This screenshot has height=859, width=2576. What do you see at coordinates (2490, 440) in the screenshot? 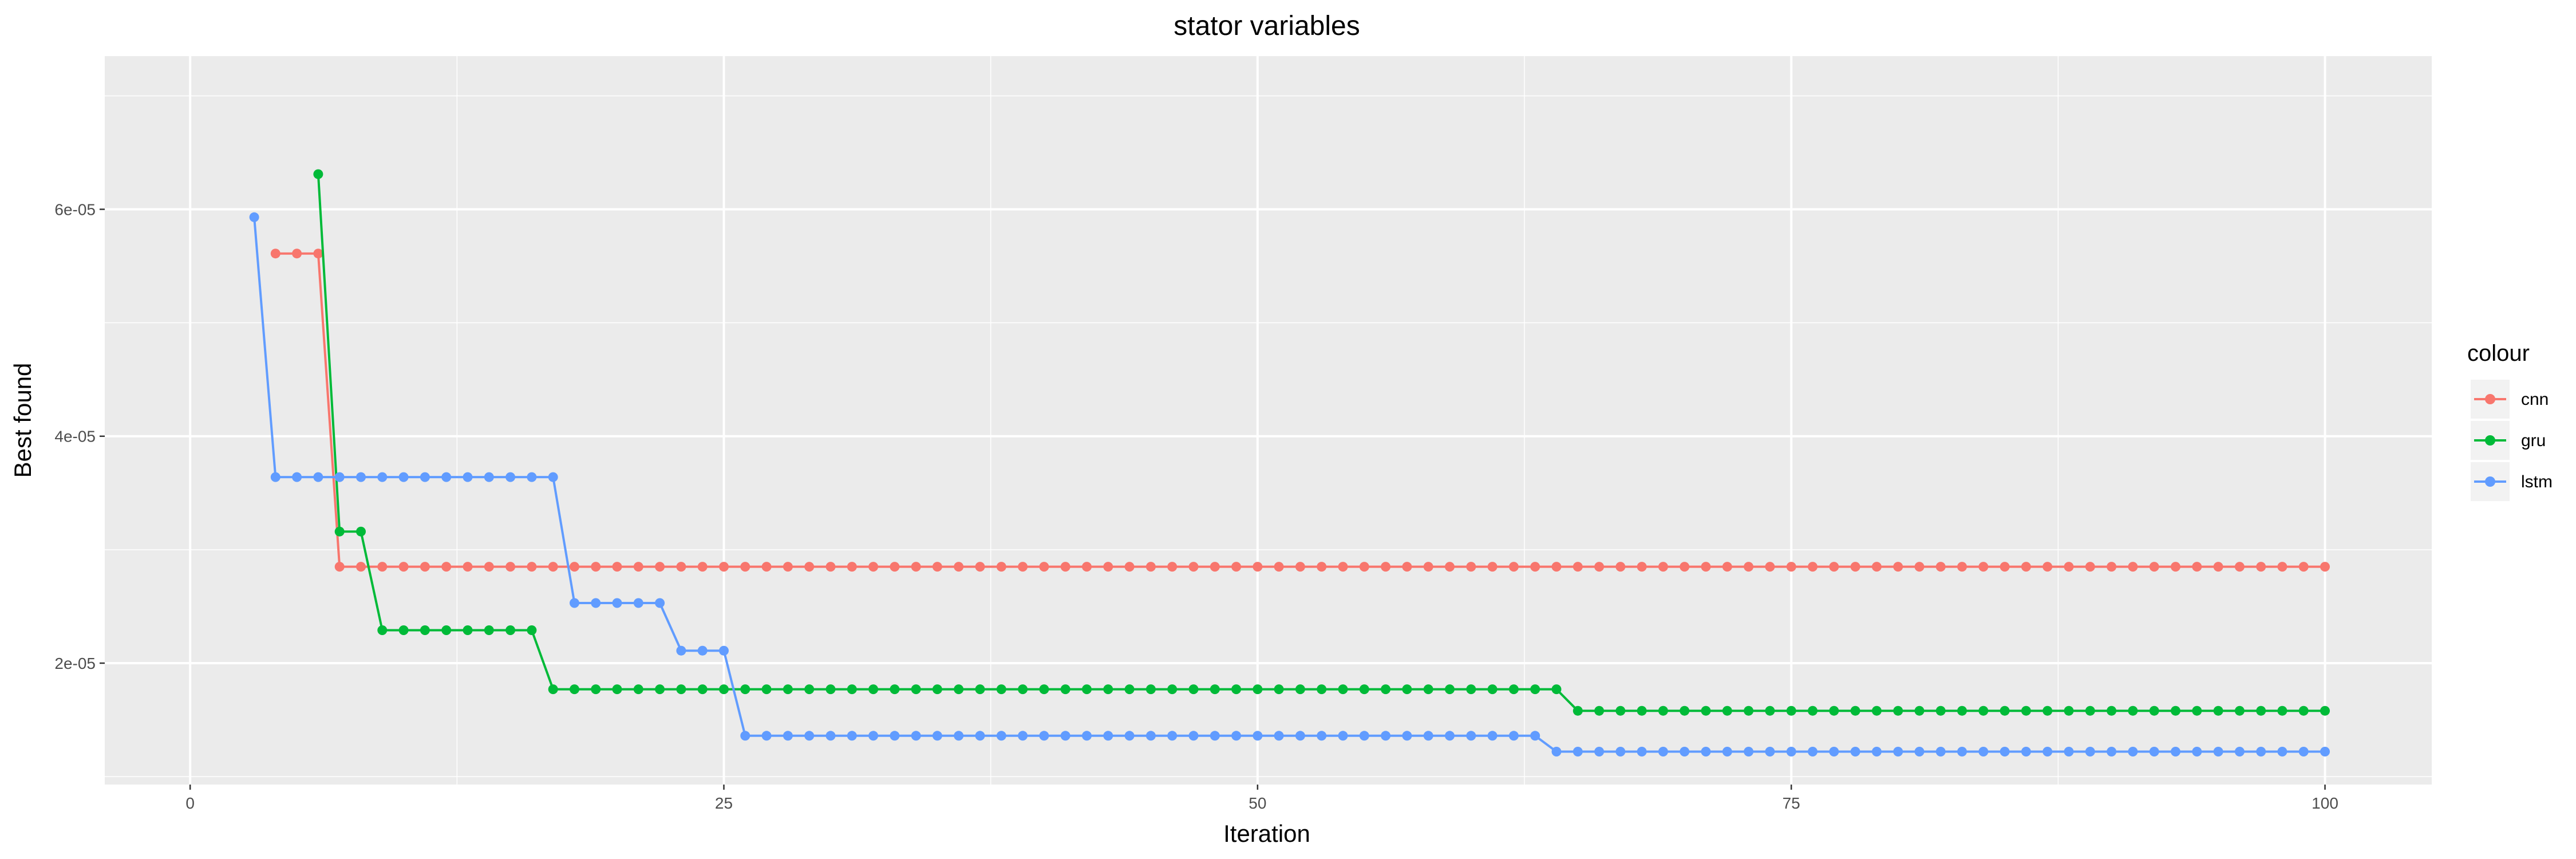
I see `legend-point-gru` at bounding box center [2490, 440].